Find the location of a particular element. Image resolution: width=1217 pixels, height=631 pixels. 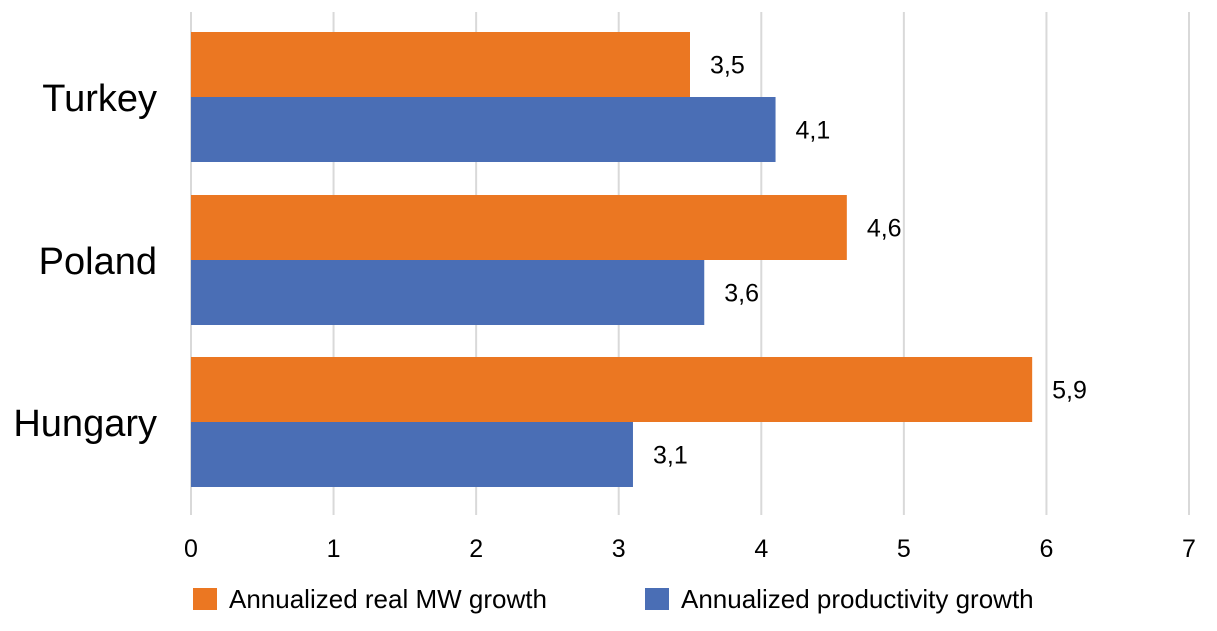

x-tick-label: 1 is located at coordinates (334, 549).